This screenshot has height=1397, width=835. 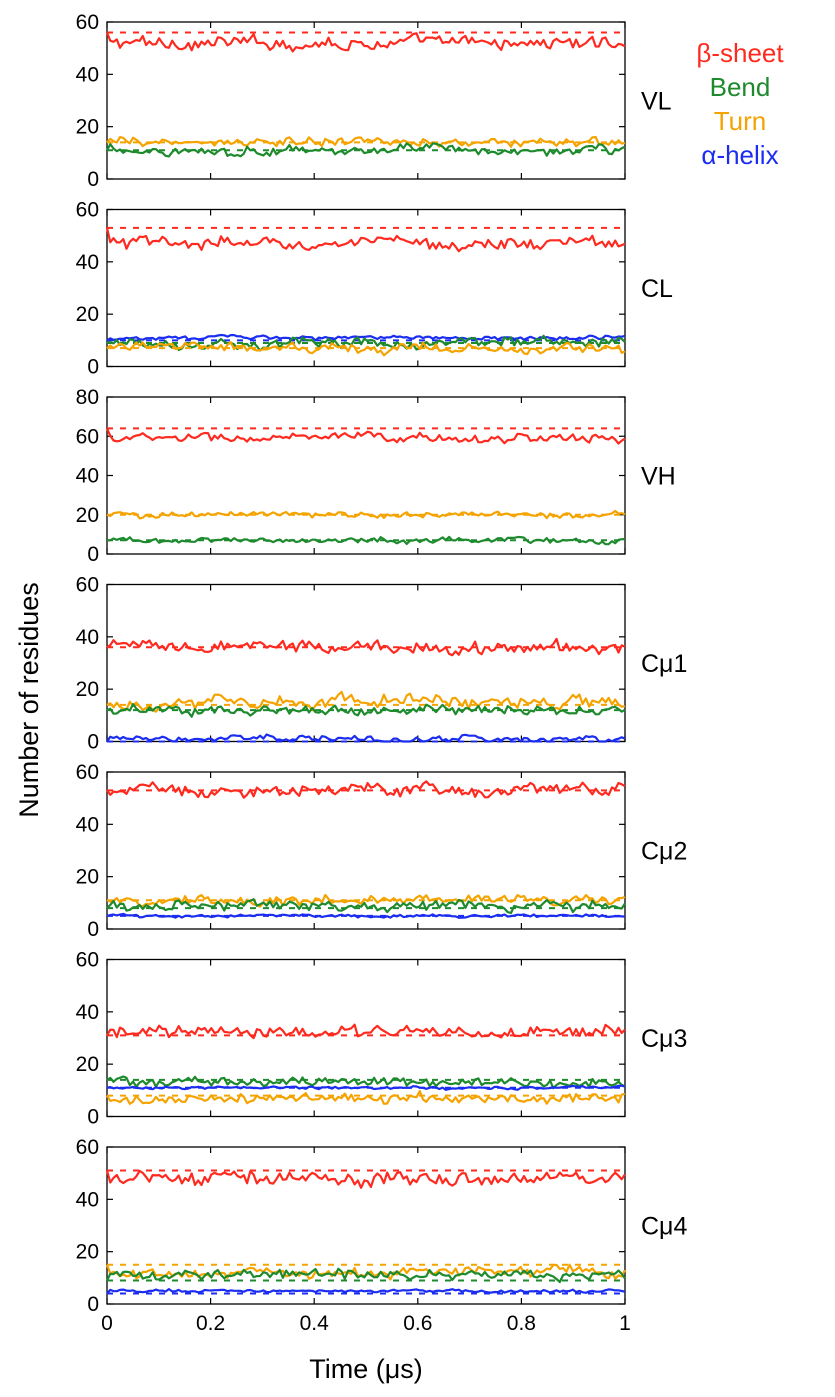 I want to click on panel-2: 0 20 40 60 80 VH, so click(x=376, y=476).